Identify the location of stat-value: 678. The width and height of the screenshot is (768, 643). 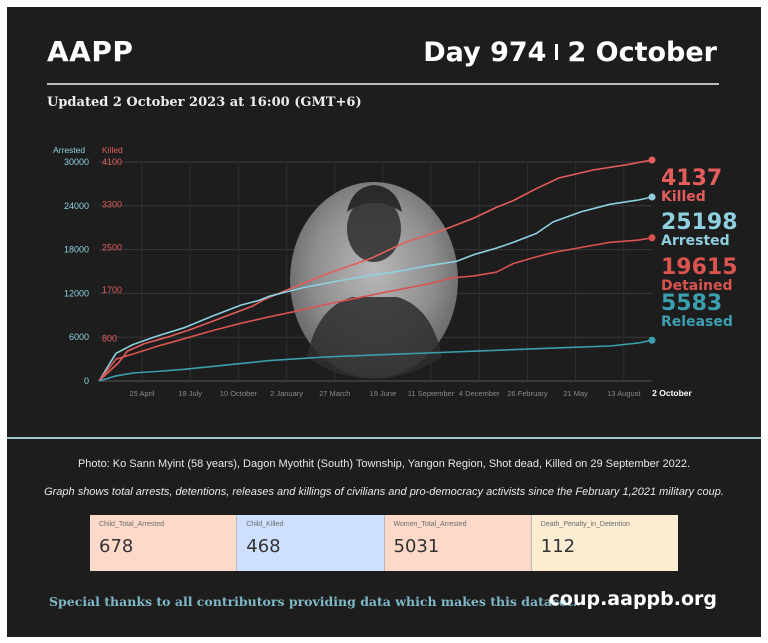
(116, 546).